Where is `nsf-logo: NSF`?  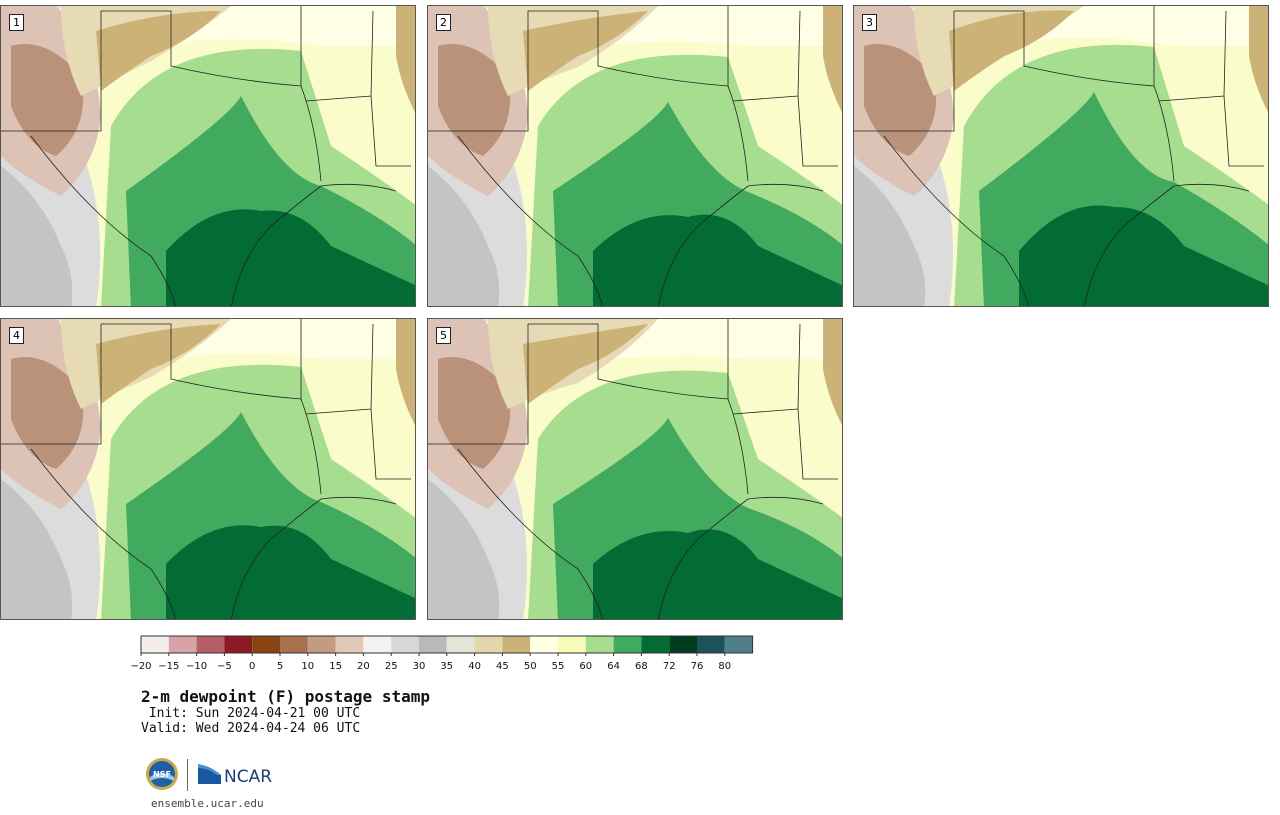
nsf-logo: NSF is located at coordinates (162, 774).